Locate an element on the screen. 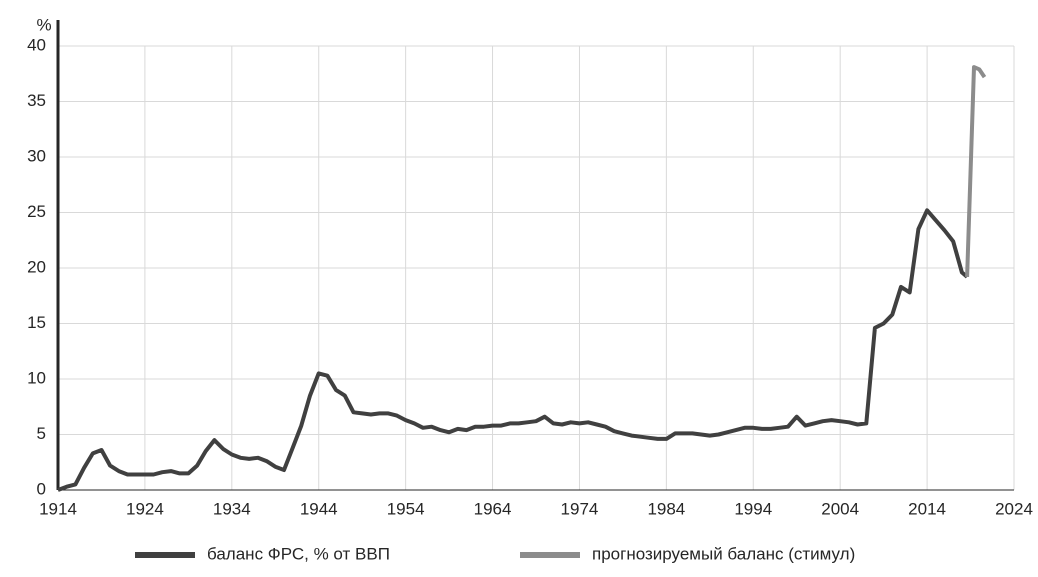 The width and height of the screenshot is (1038, 577). x-tick-label: 1964 is located at coordinates (493, 508).